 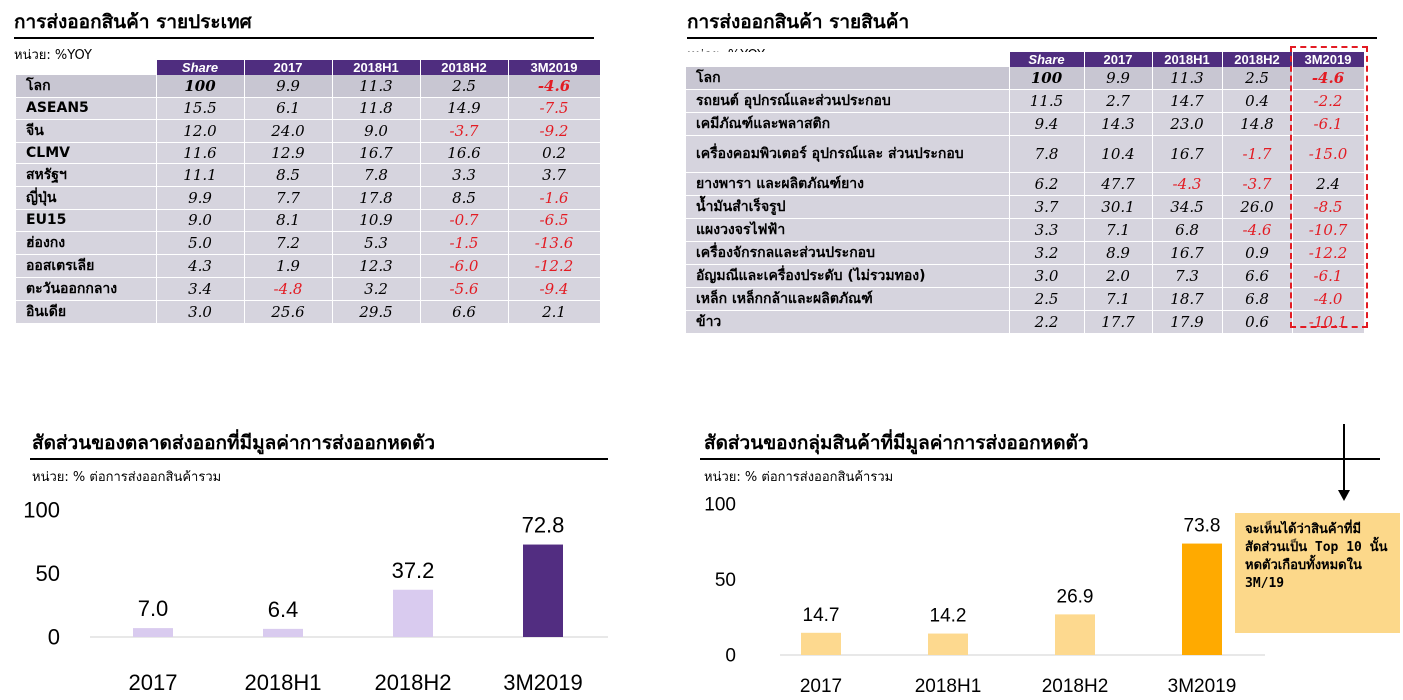 I want to click on callout-arrow-head, so click(x=1344, y=495).